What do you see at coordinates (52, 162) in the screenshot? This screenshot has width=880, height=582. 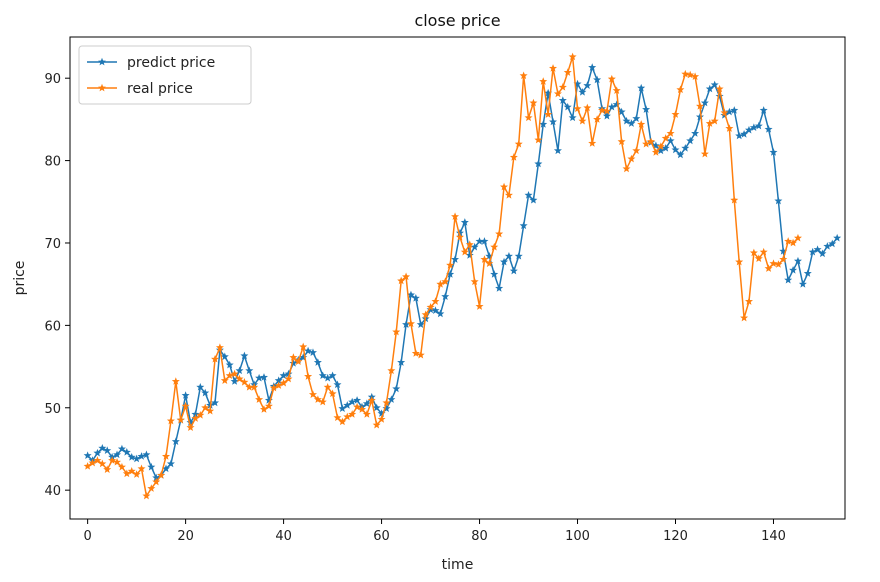 I see `y-tick-label: 80` at bounding box center [52, 162].